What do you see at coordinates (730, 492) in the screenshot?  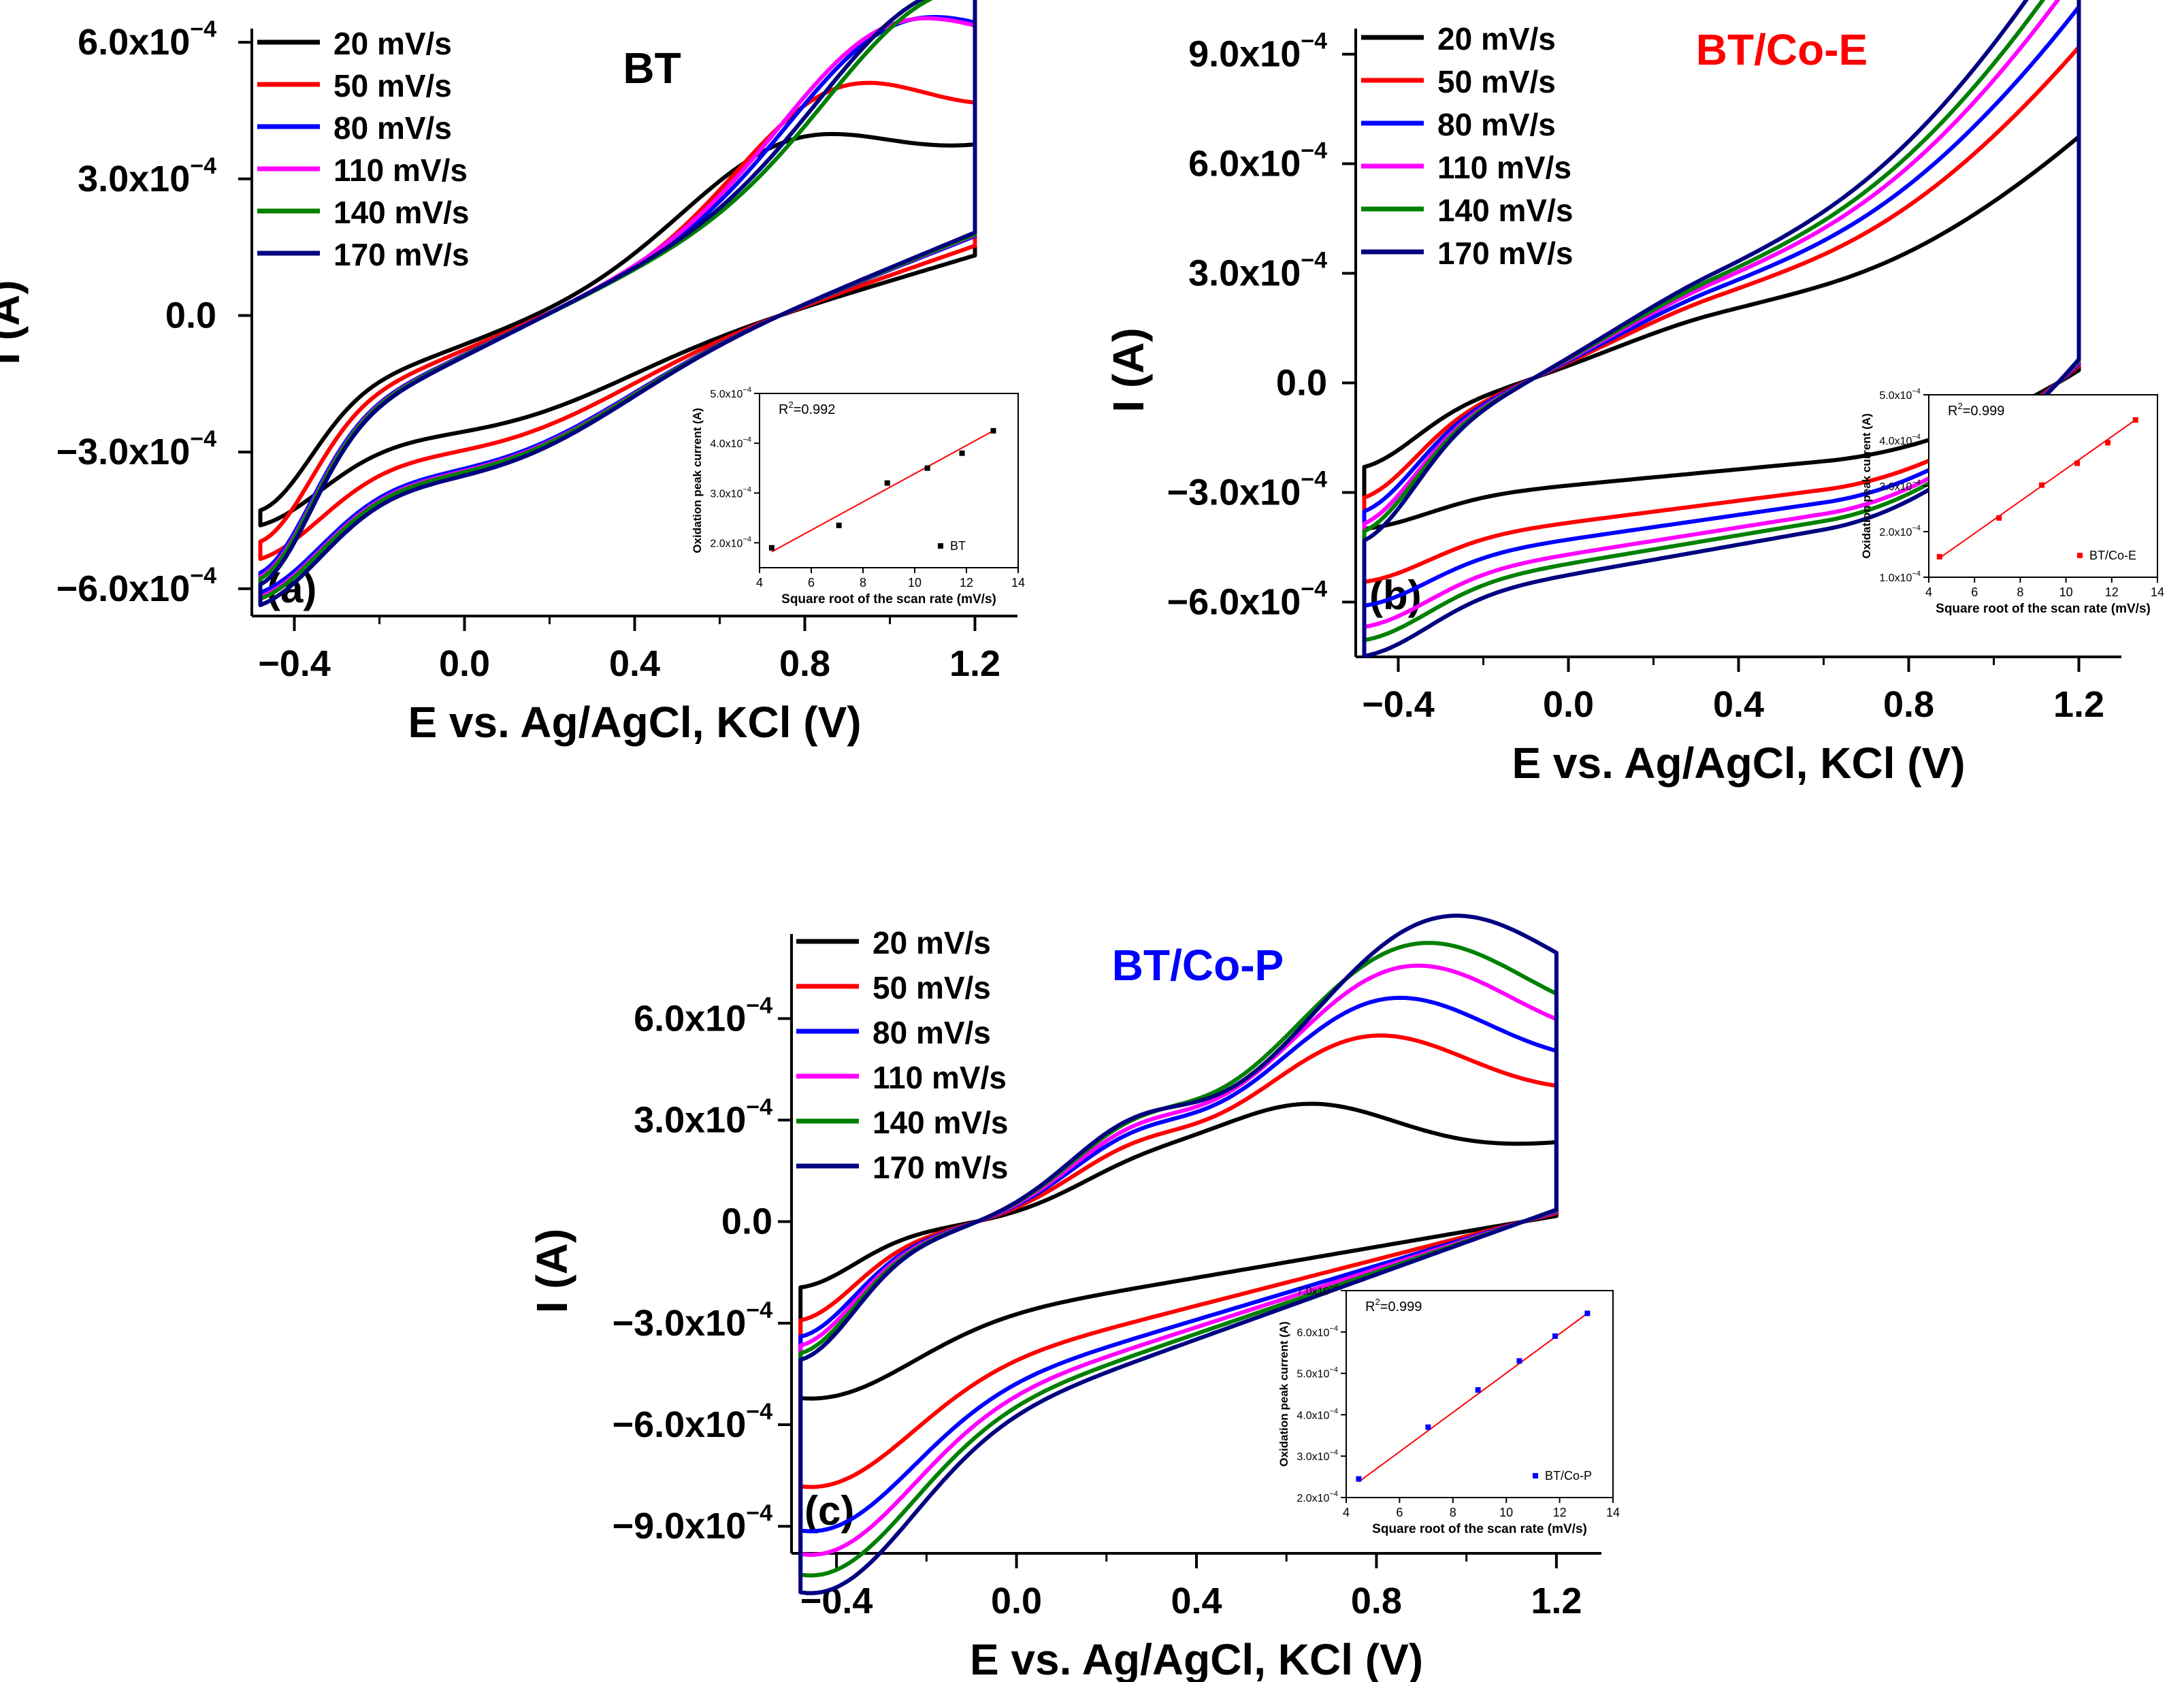 I see `inset-y-tick-label: 3.0x10⁻⁴` at bounding box center [730, 492].